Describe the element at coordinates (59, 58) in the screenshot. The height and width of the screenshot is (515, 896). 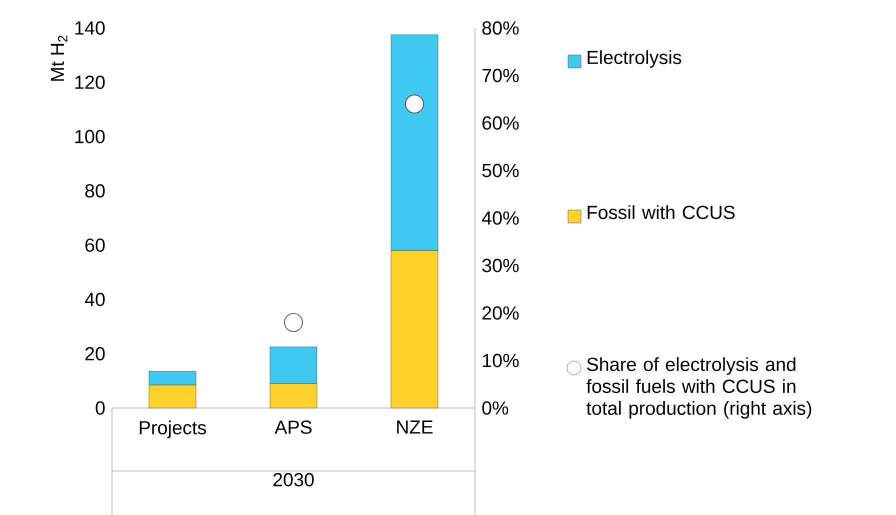
I see `y-axis-title: Mt H$_{2}$` at that location.